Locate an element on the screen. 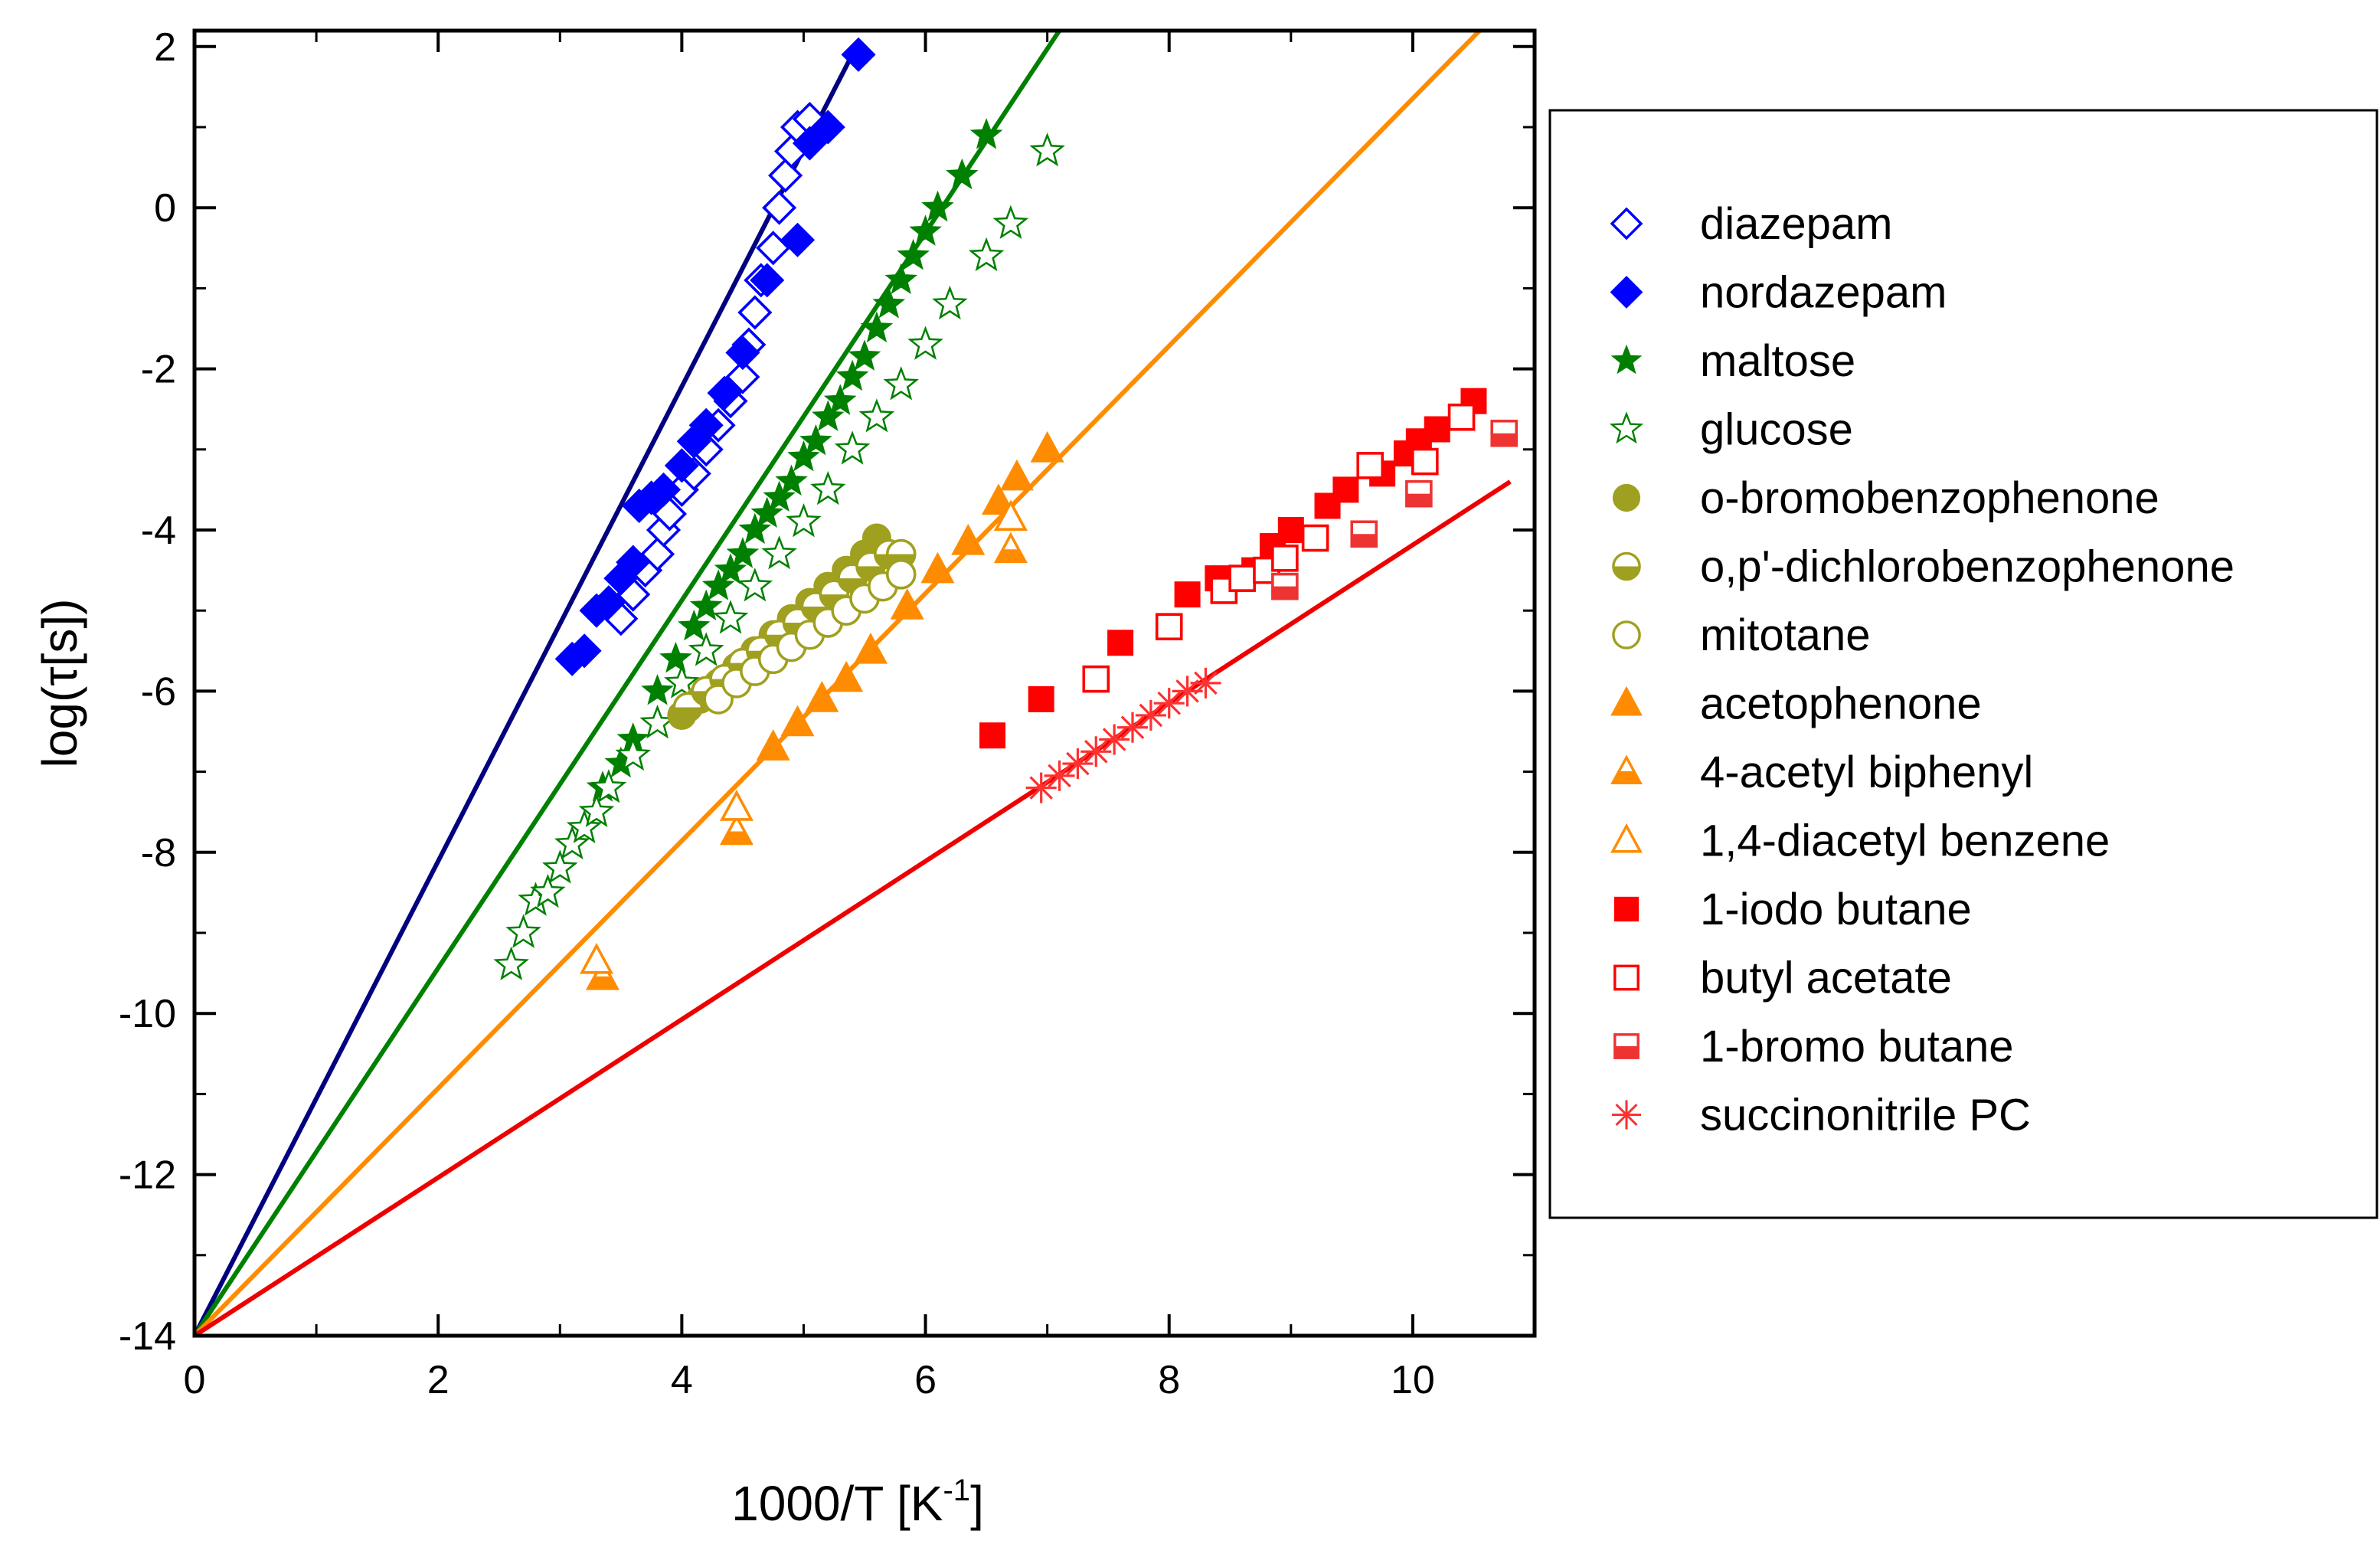 The width and height of the screenshot is (2380, 1554). legend-item: mitotane is located at coordinates (1741, 635).